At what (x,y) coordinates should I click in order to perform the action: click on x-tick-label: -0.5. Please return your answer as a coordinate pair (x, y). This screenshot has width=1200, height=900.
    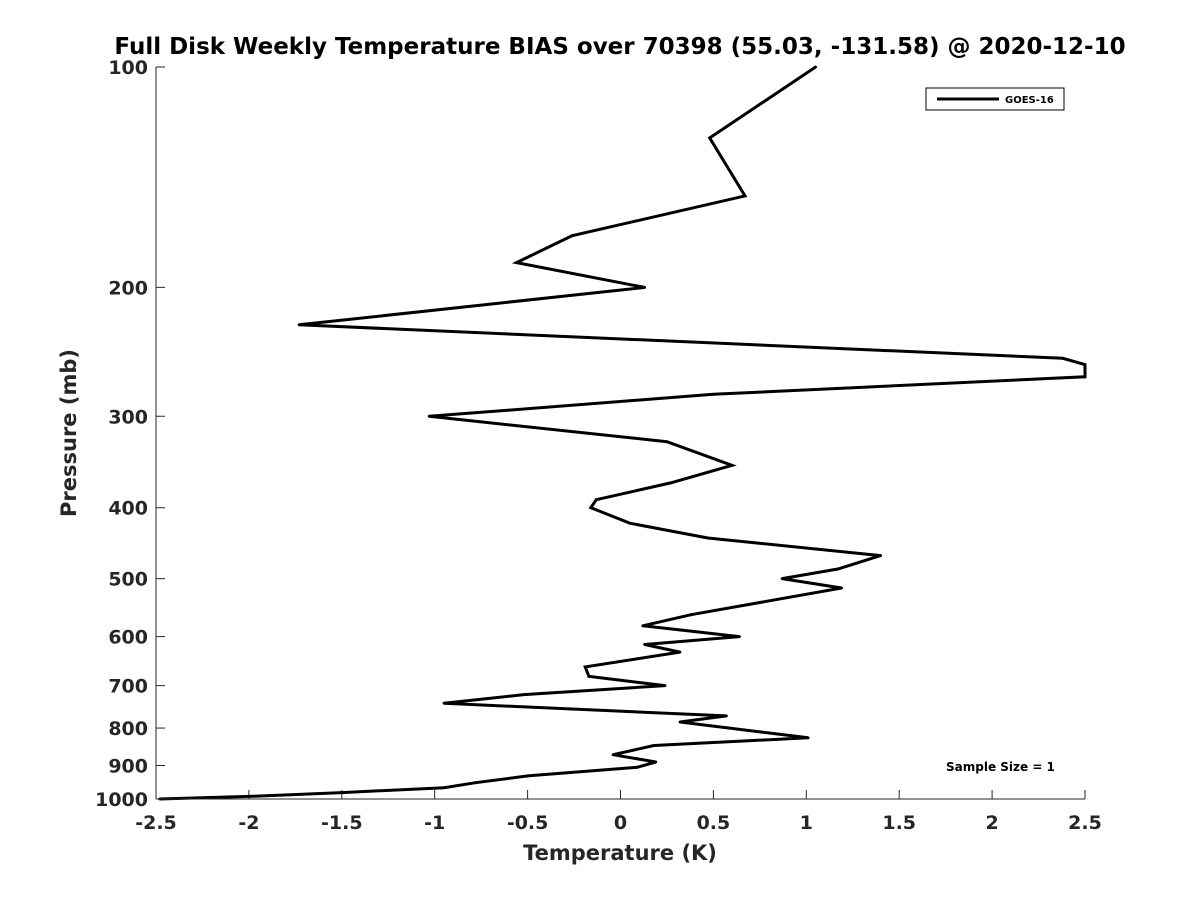
    Looking at the image, I should click on (528, 823).